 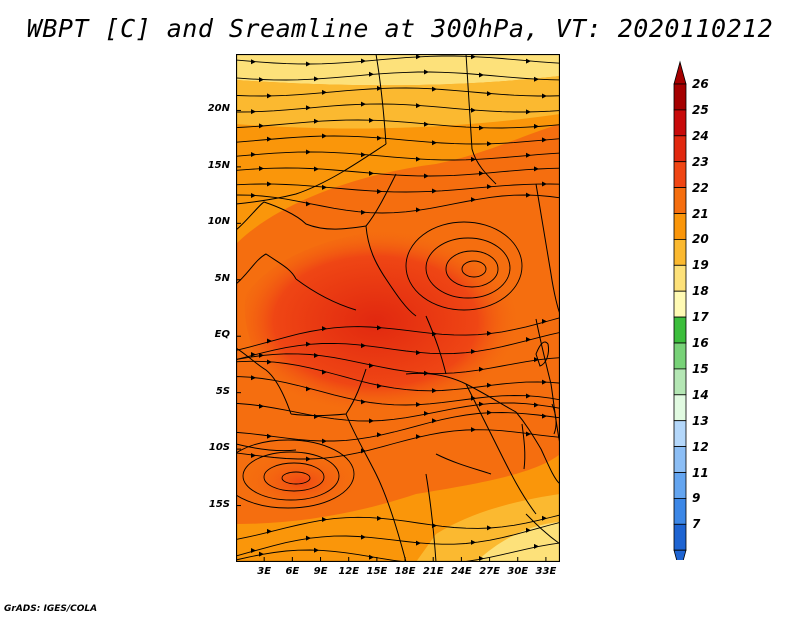 I want to click on colorbar-level-label: 15, so click(x=700, y=368).